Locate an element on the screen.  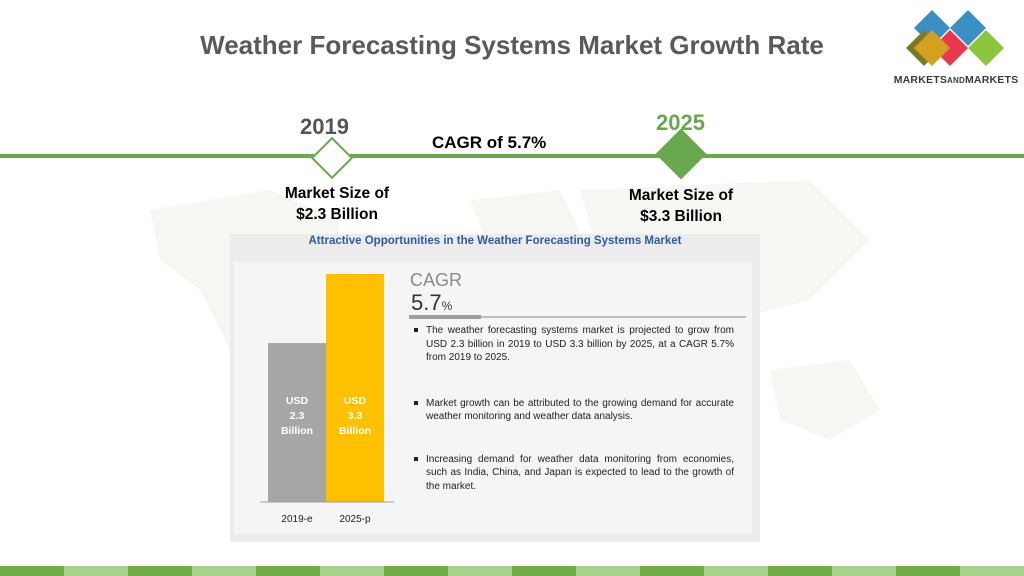
cagr-divider-accent is located at coordinates (445, 317).